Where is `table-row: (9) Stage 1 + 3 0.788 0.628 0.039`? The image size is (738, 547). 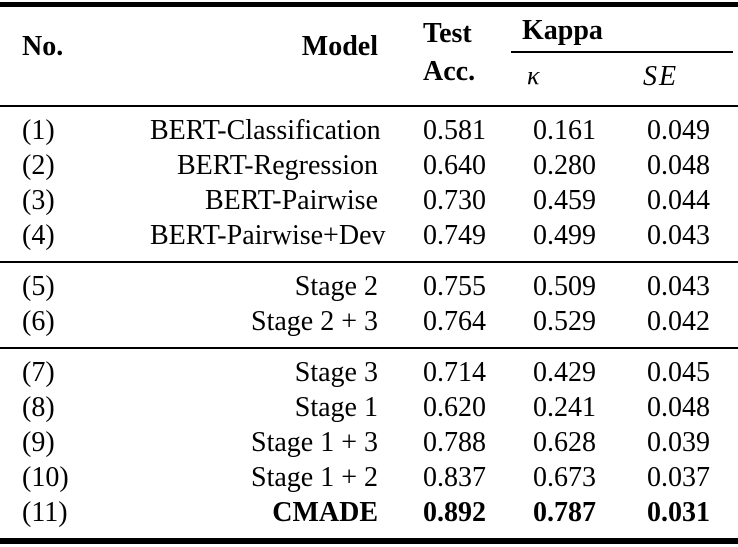 table-row: (9) Stage 1 + 3 0.788 0.628 0.039 is located at coordinates (369, 442).